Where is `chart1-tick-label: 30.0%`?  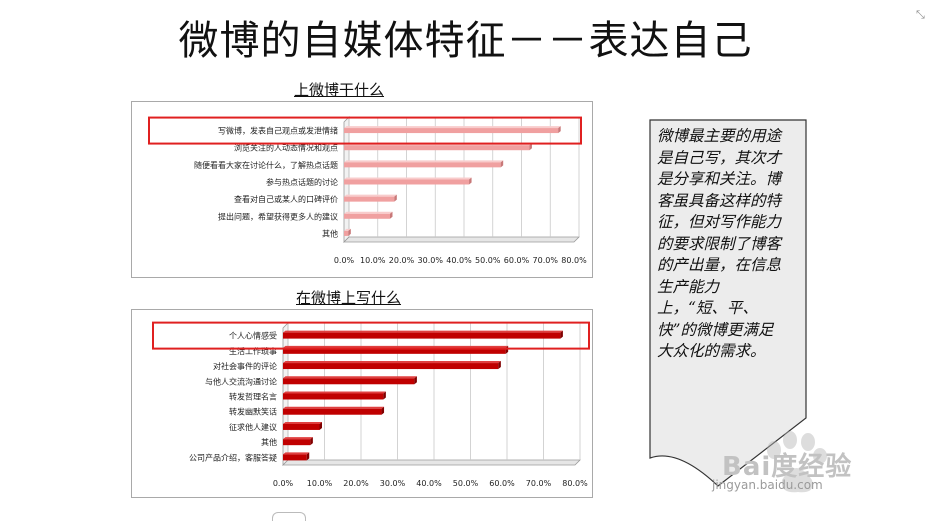
chart1-tick-label: 30.0% is located at coordinates (431, 260).